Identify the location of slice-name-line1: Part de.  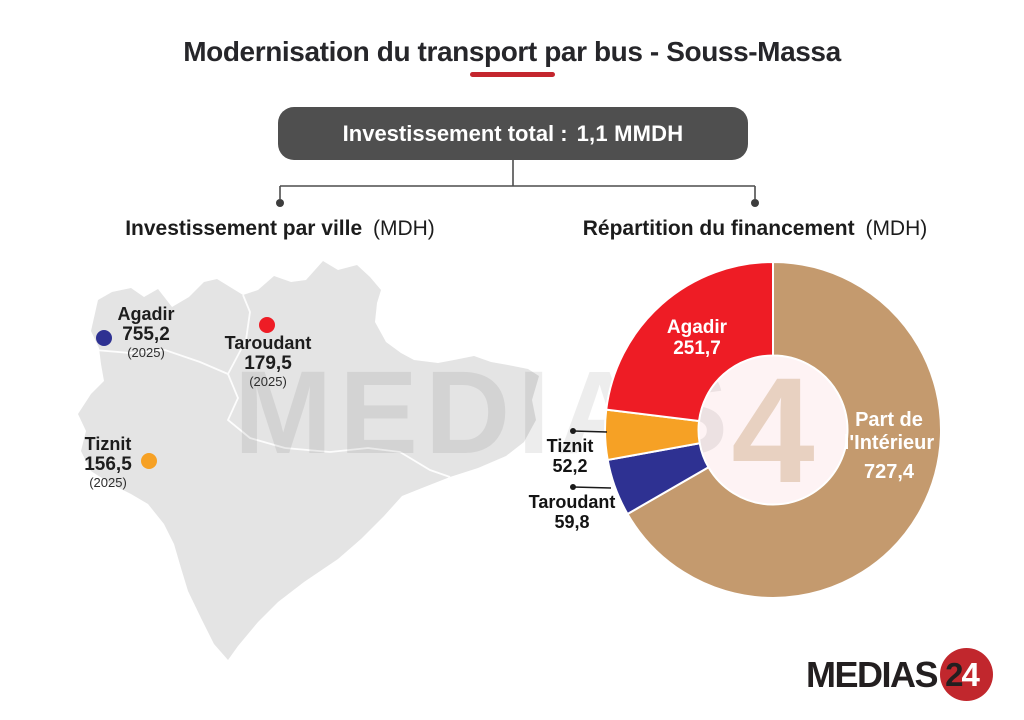
(889, 420).